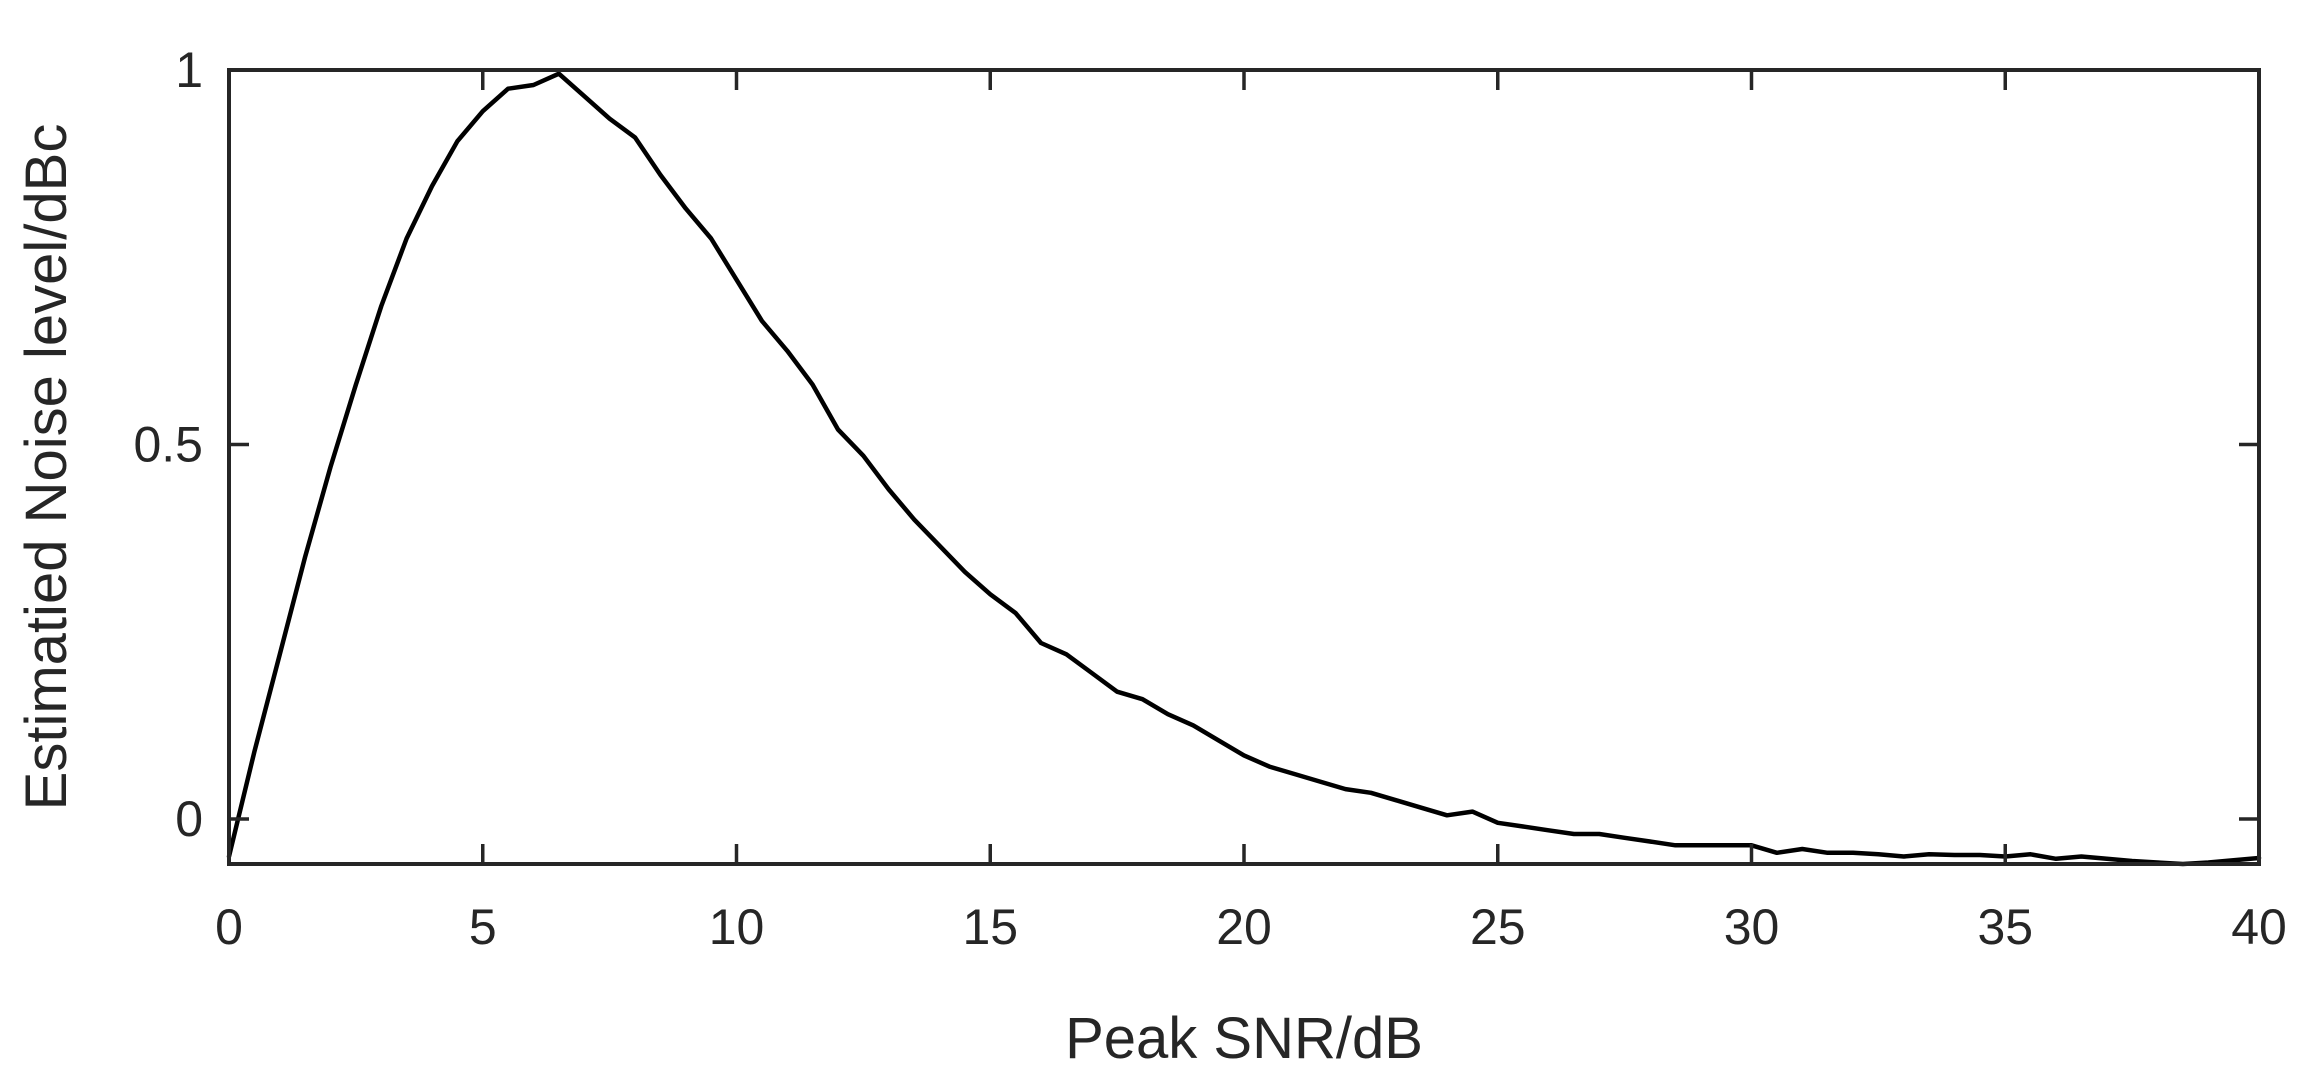 The height and width of the screenshot is (1078, 2310). Describe the element at coordinates (189, 70) in the screenshot. I see `y-tick-label: 1` at that location.